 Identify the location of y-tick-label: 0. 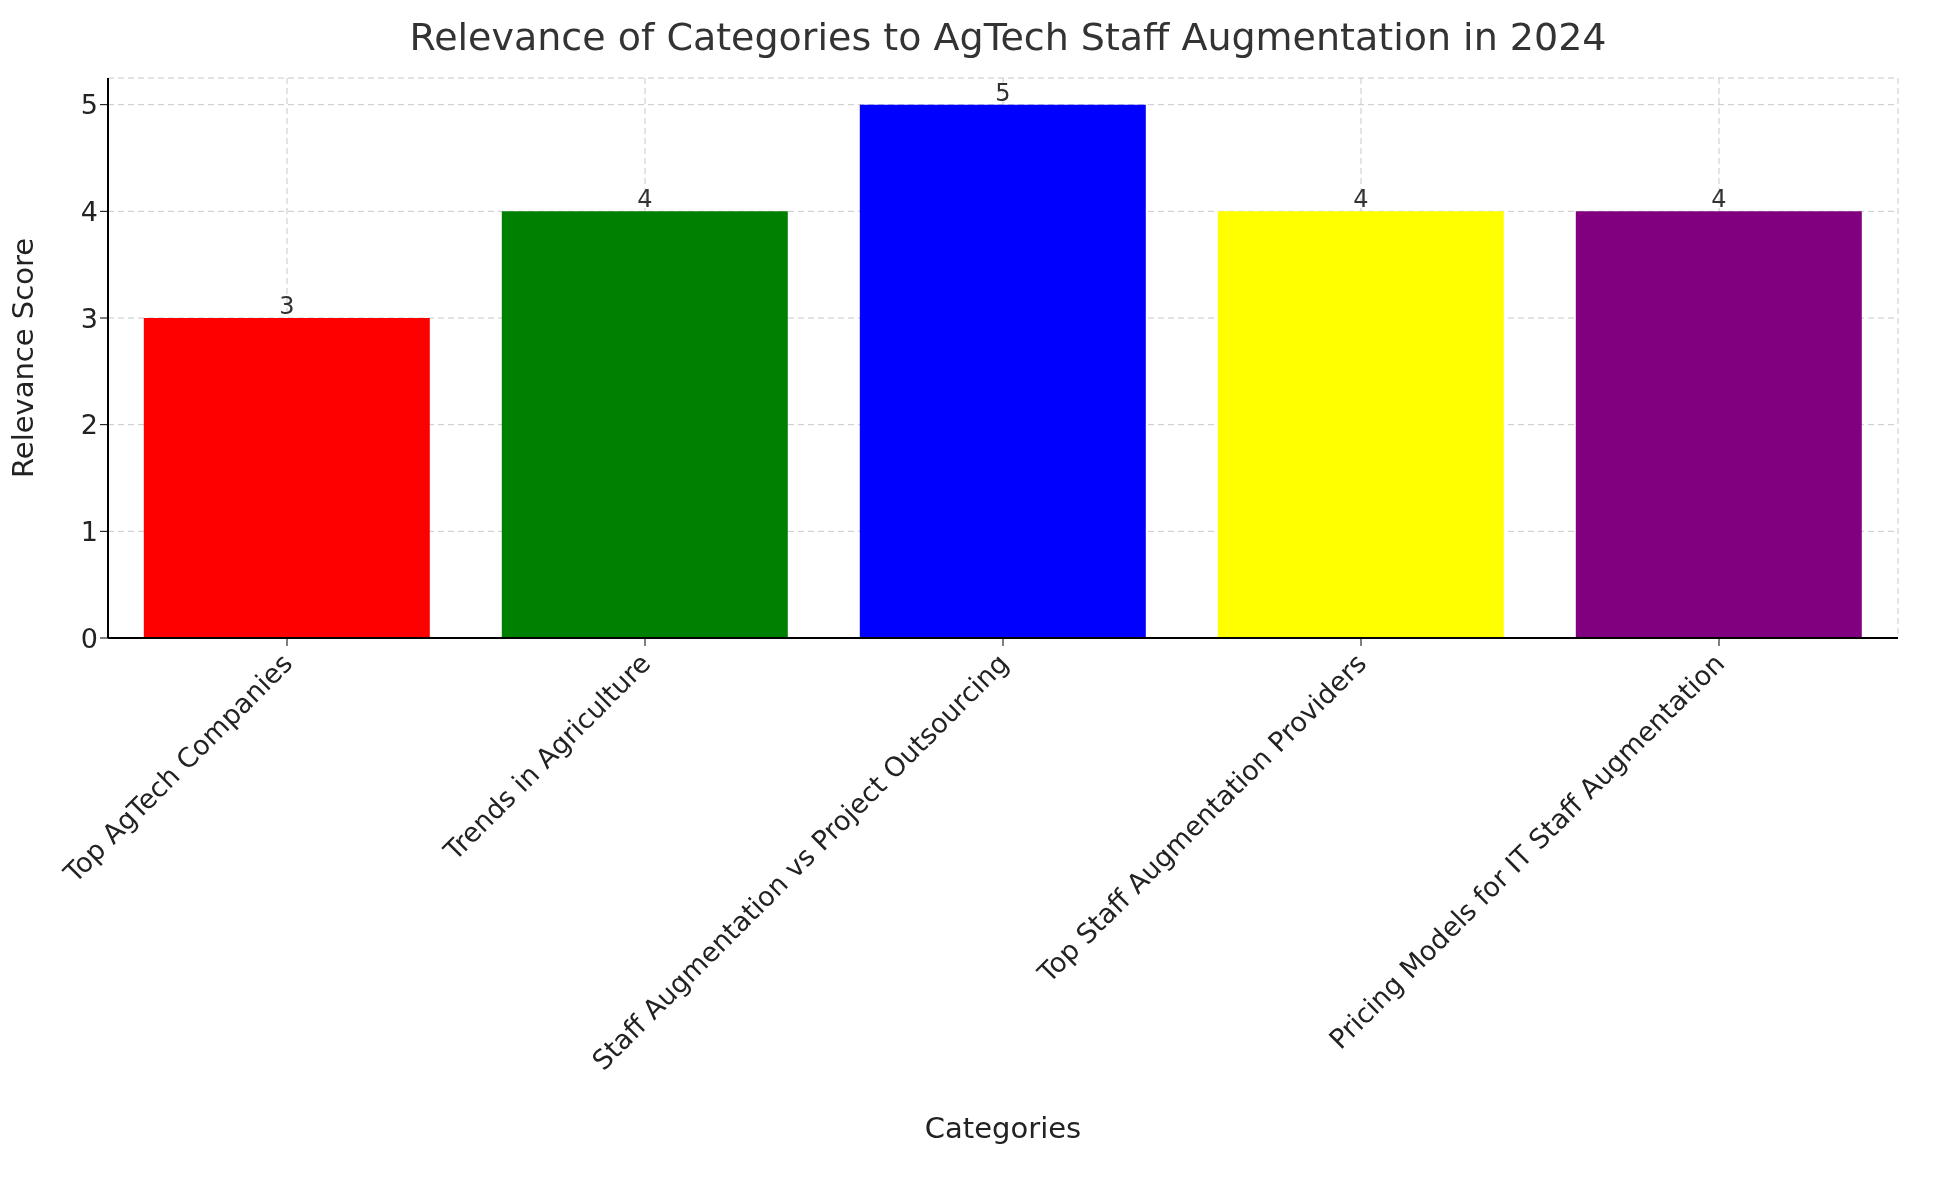
(89, 638).